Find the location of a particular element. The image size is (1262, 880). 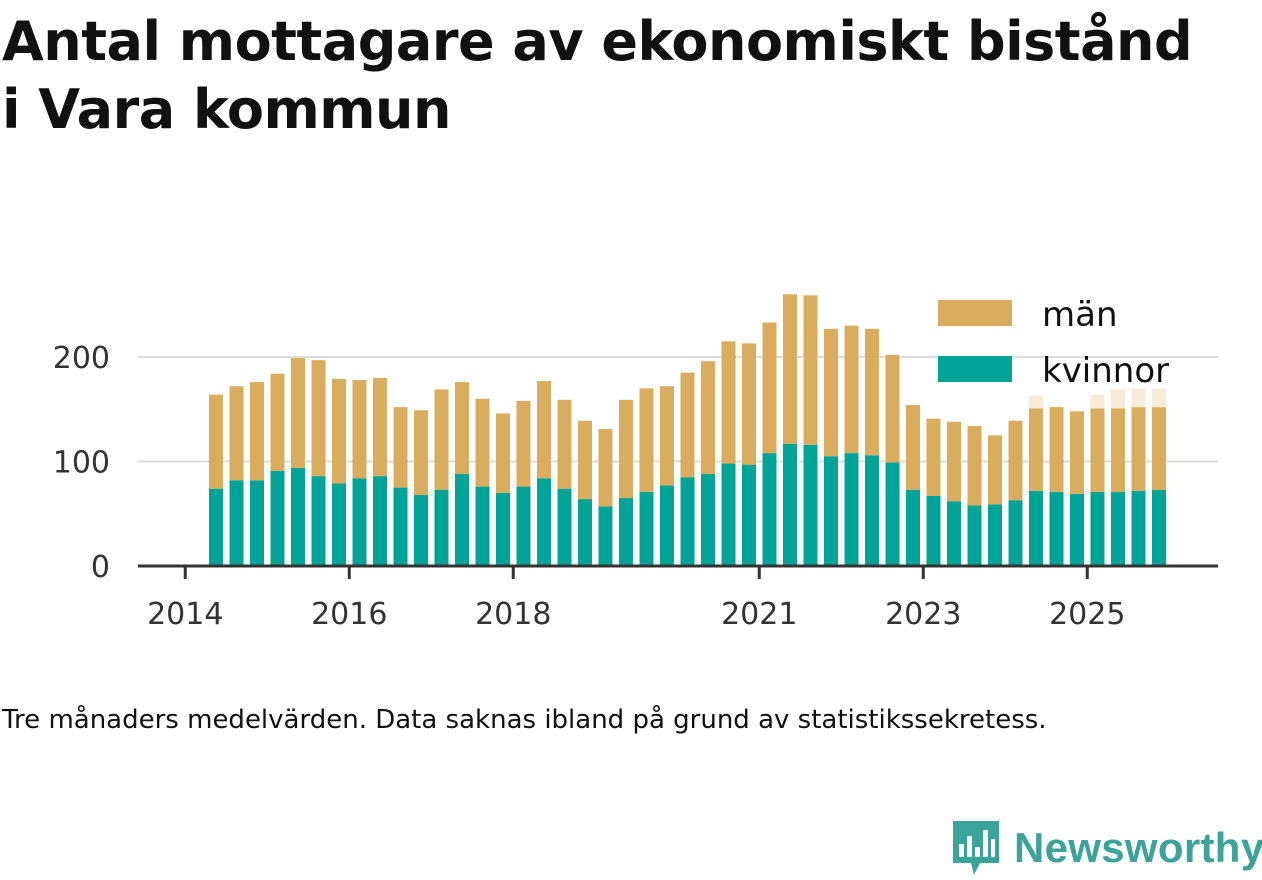

x-tick-label: 2025 is located at coordinates (1087, 614).